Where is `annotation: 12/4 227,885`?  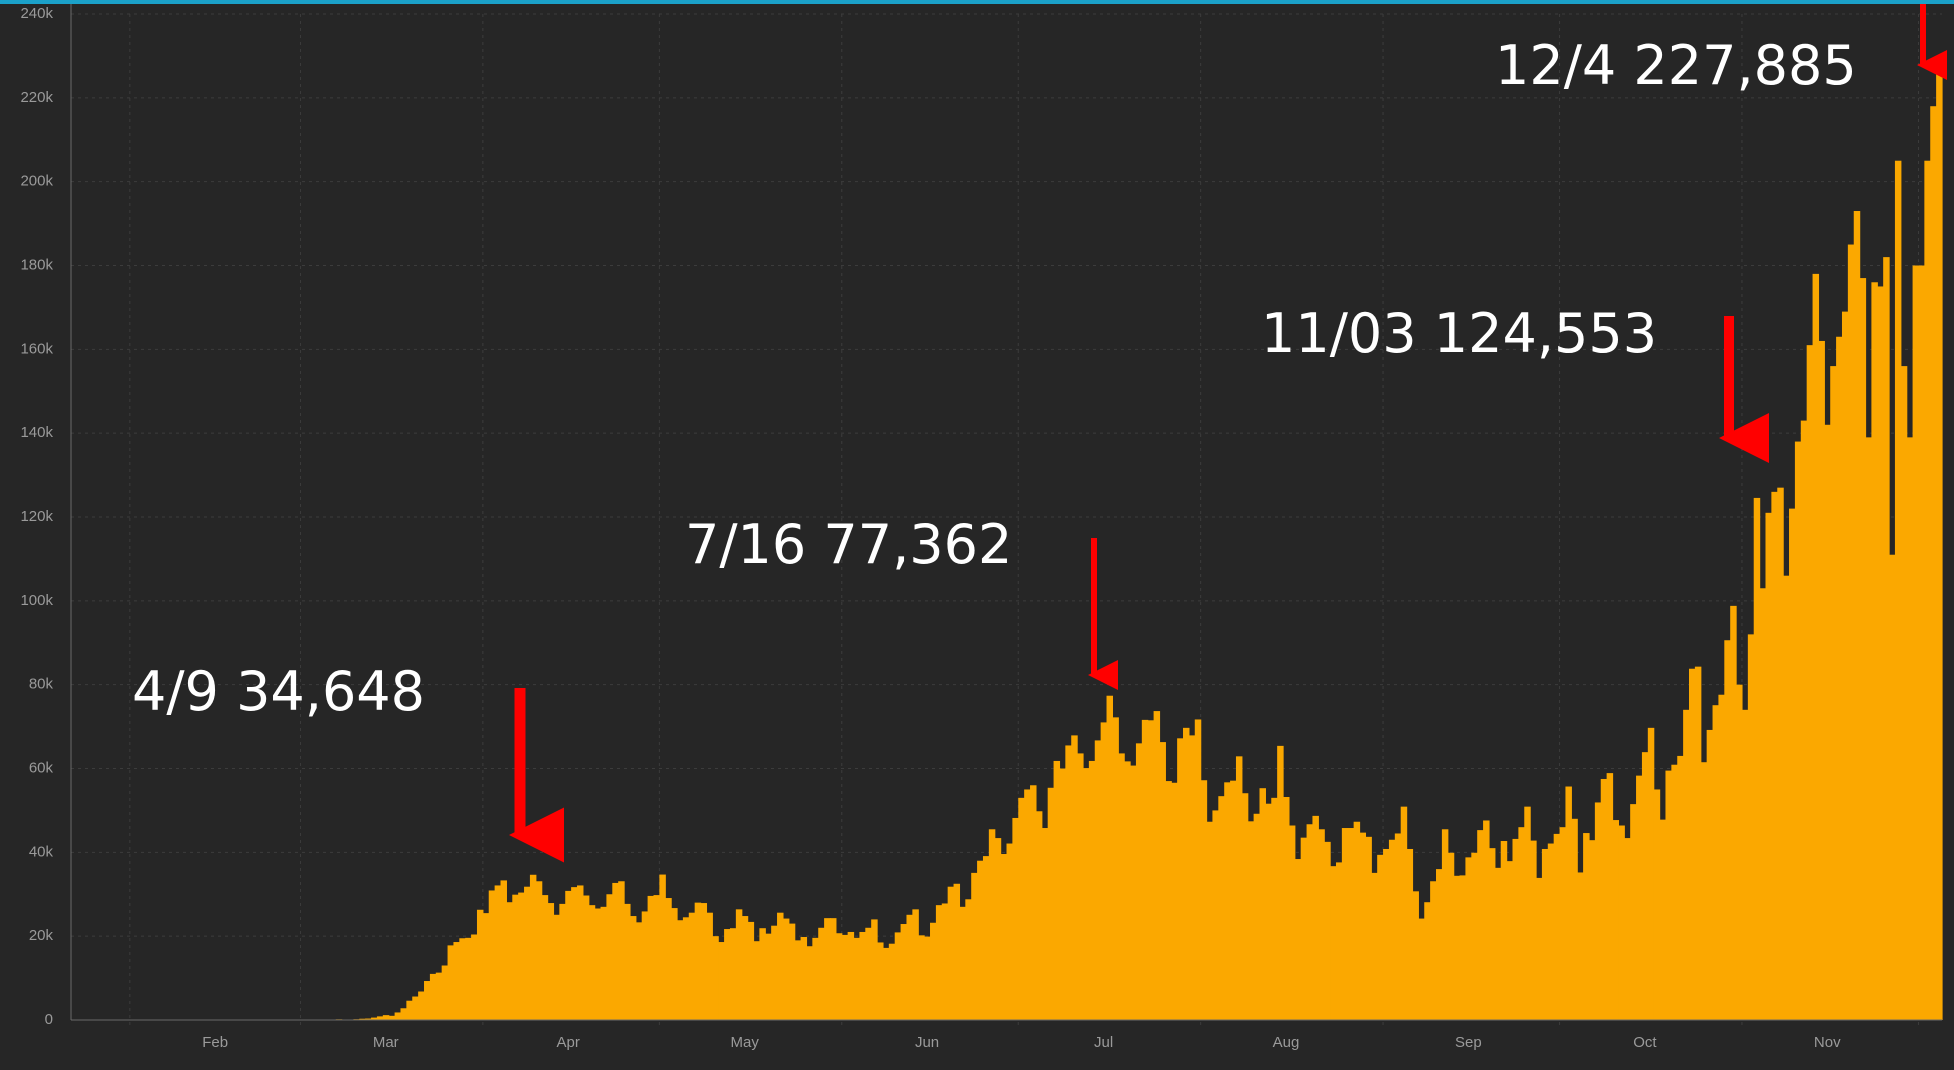
annotation: 12/4 227,885 is located at coordinates (1676, 65).